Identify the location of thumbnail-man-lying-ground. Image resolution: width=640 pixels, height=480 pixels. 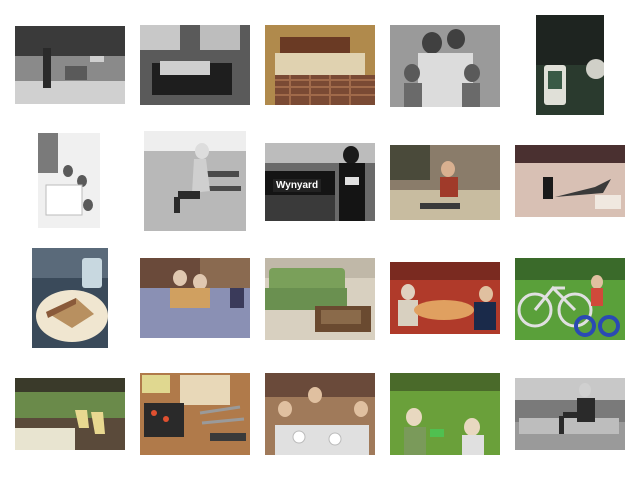
(570, 181).